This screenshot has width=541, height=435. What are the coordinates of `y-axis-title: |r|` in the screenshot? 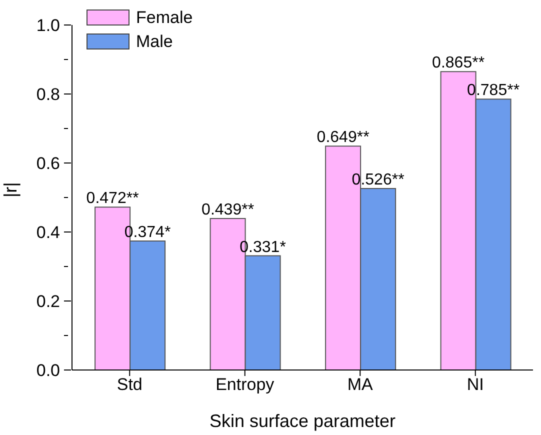 It's located at (10, 190).